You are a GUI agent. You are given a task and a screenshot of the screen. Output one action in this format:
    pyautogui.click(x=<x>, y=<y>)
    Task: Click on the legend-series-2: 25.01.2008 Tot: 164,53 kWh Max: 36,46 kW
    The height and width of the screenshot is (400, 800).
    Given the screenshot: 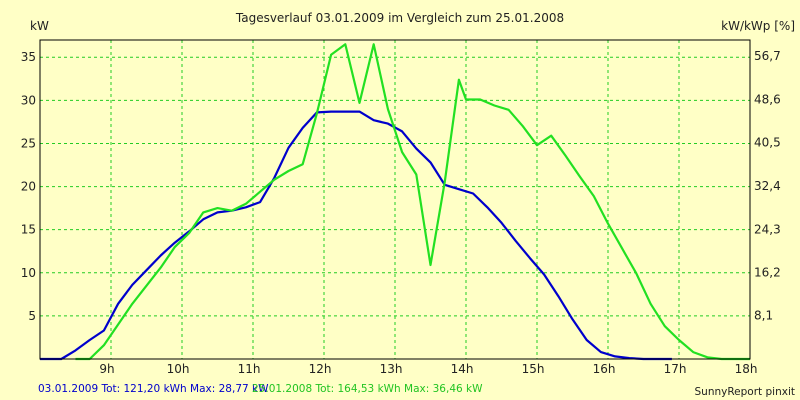 What is the action you would take?
    pyautogui.click(x=367, y=389)
    